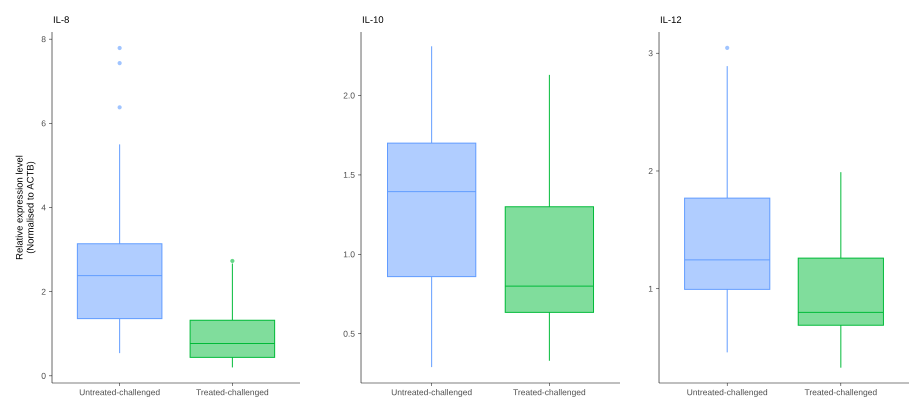  I want to click on chart-title: IL-12, so click(671, 19).